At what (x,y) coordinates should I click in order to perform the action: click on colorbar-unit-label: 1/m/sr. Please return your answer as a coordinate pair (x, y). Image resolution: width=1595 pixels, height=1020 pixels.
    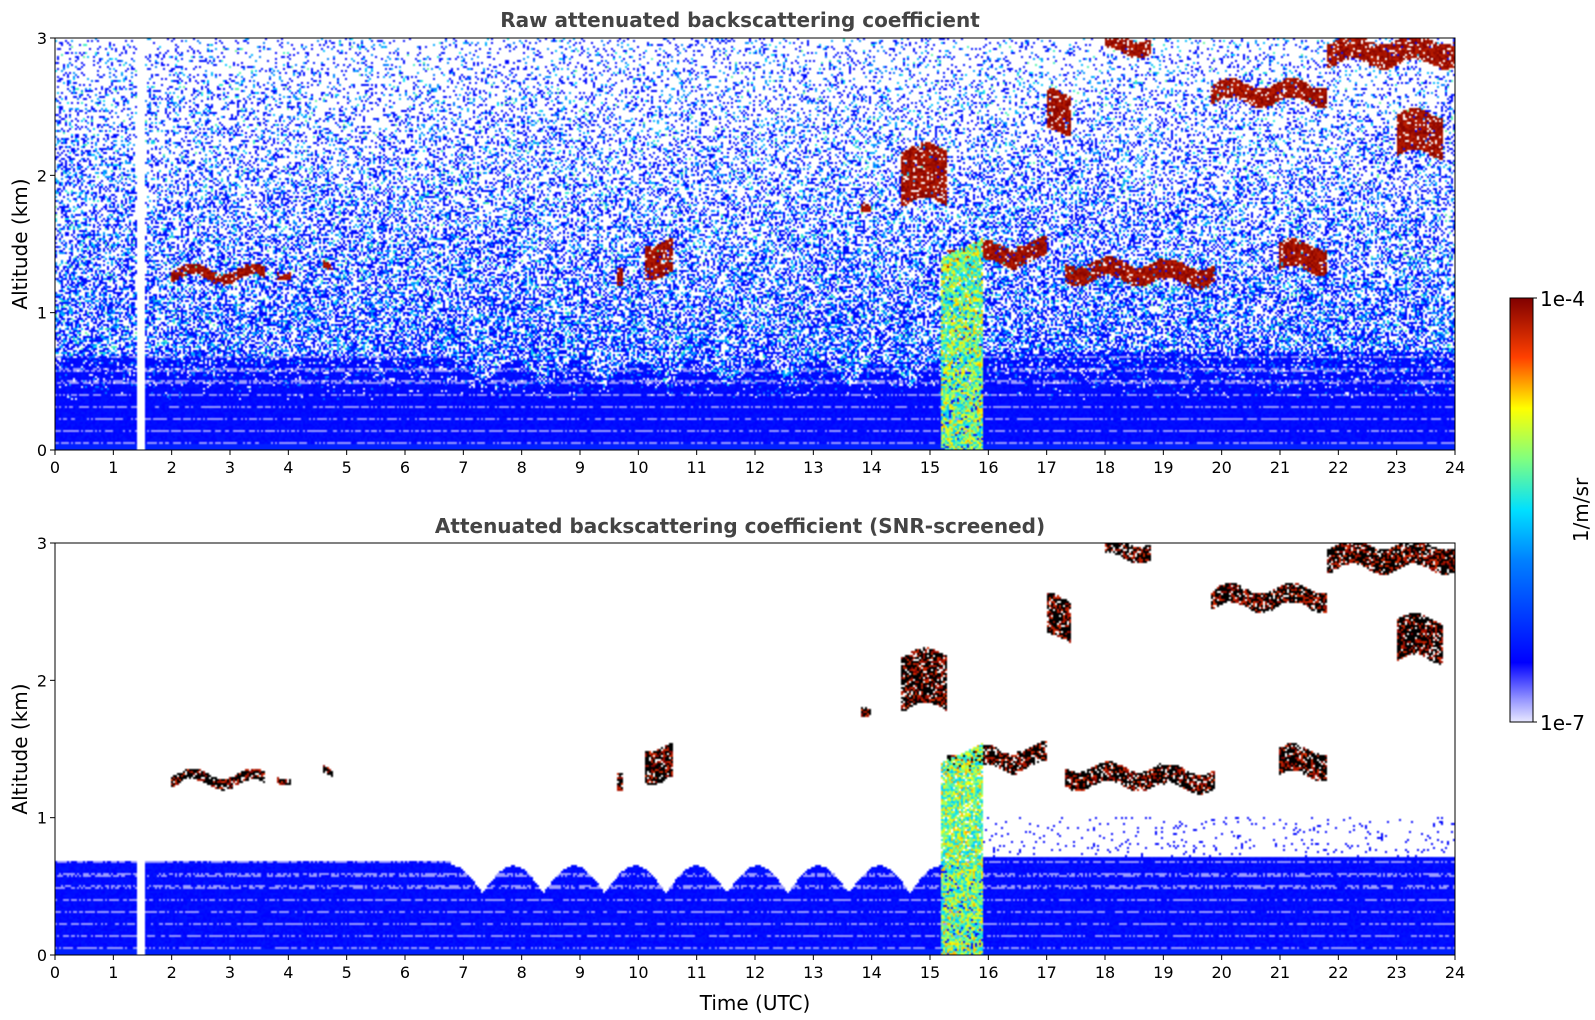
    Looking at the image, I should click on (1581, 509).